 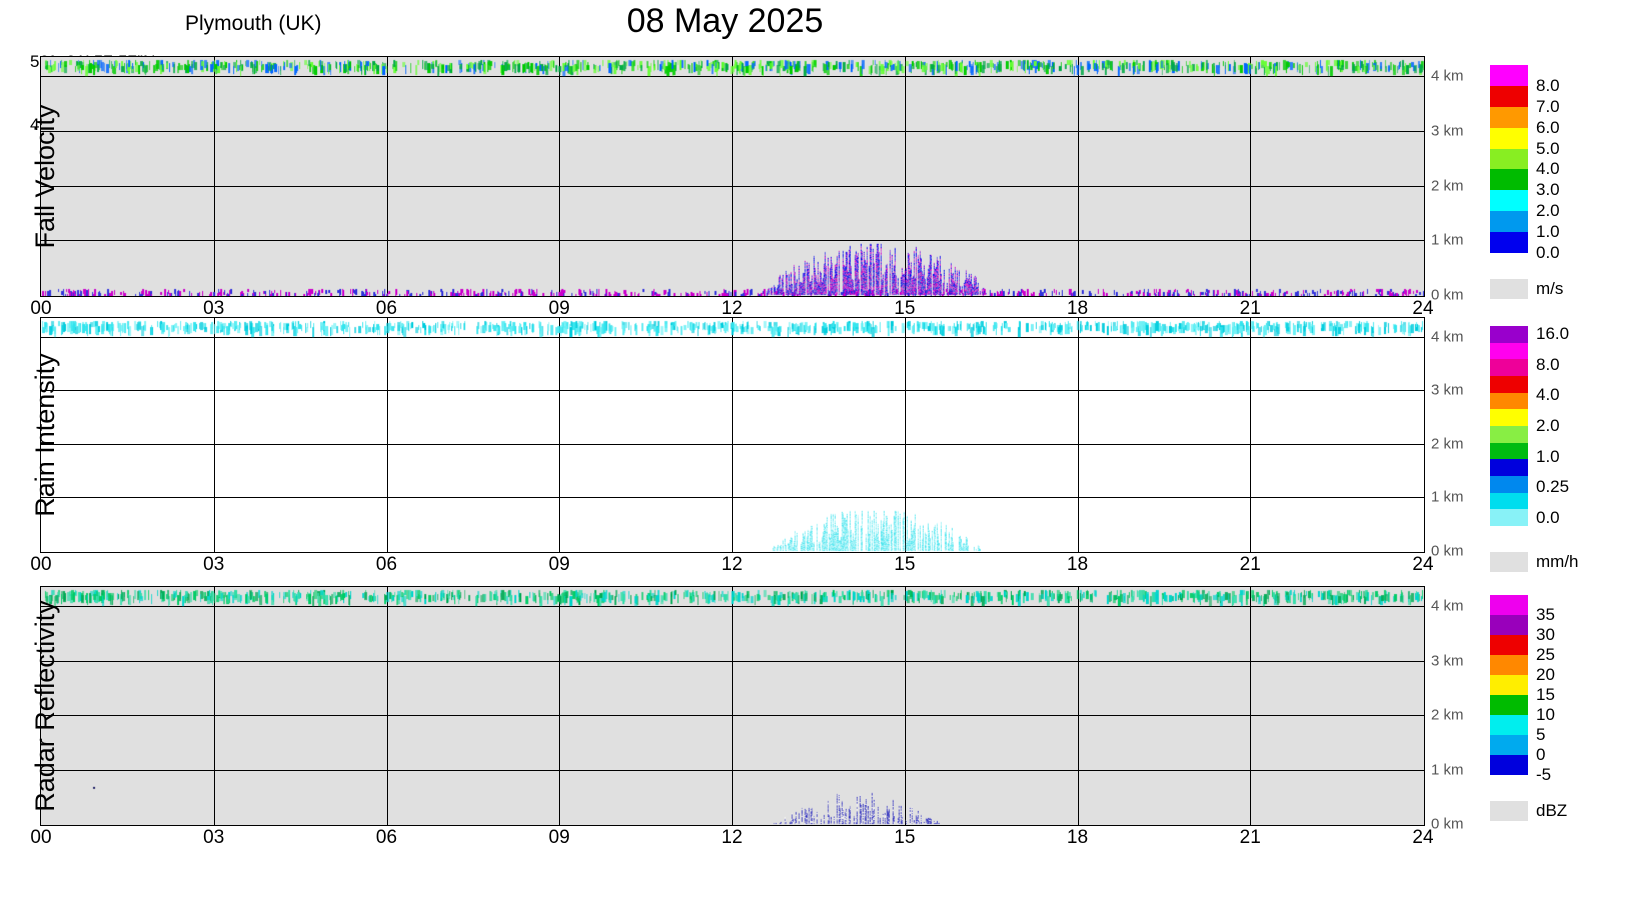 What do you see at coordinates (1545, 674) in the screenshot?
I see `colorbar-tick-label: 20` at bounding box center [1545, 674].